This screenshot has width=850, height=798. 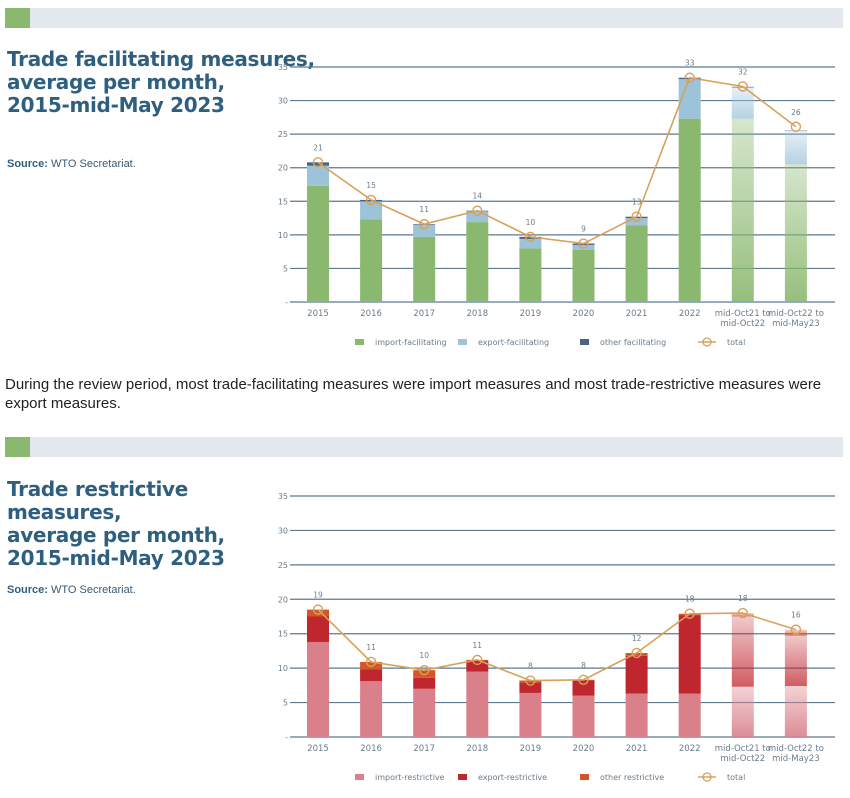 I want to click on y-tick-label: 15, so click(x=283, y=634).